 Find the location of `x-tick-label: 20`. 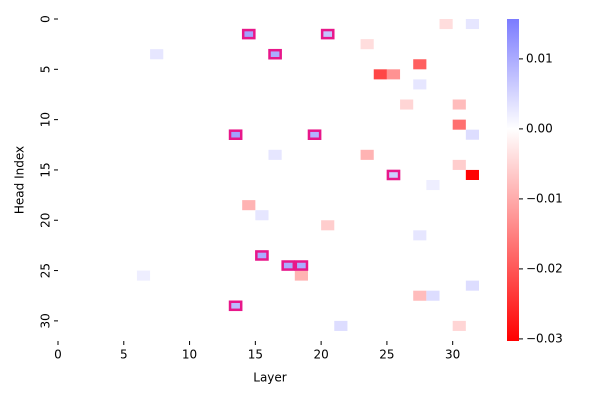

x-tick-label: 20 is located at coordinates (320, 355).